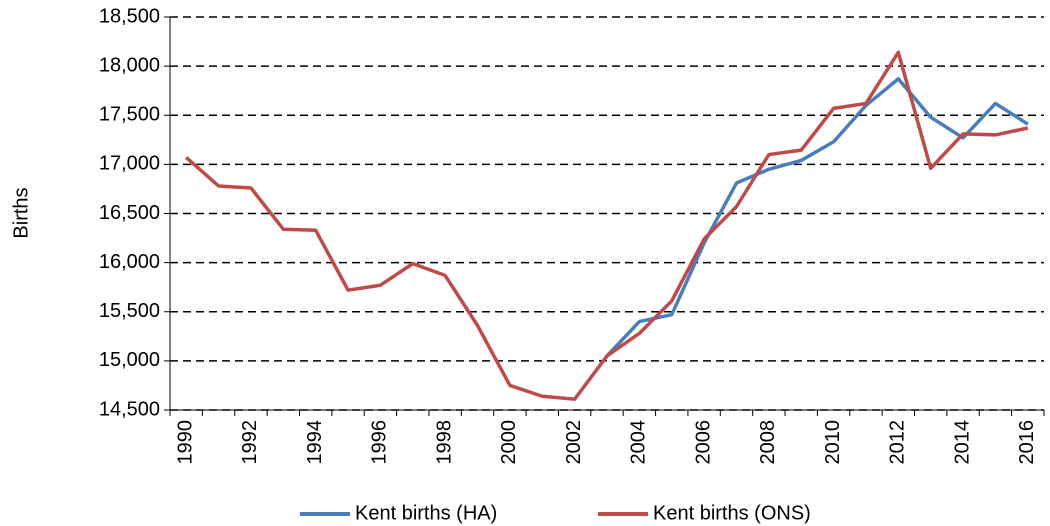 This screenshot has width=1050, height=526. What do you see at coordinates (703, 442) in the screenshot?
I see `x-tick-label: 2006` at bounding box center [703, 442].